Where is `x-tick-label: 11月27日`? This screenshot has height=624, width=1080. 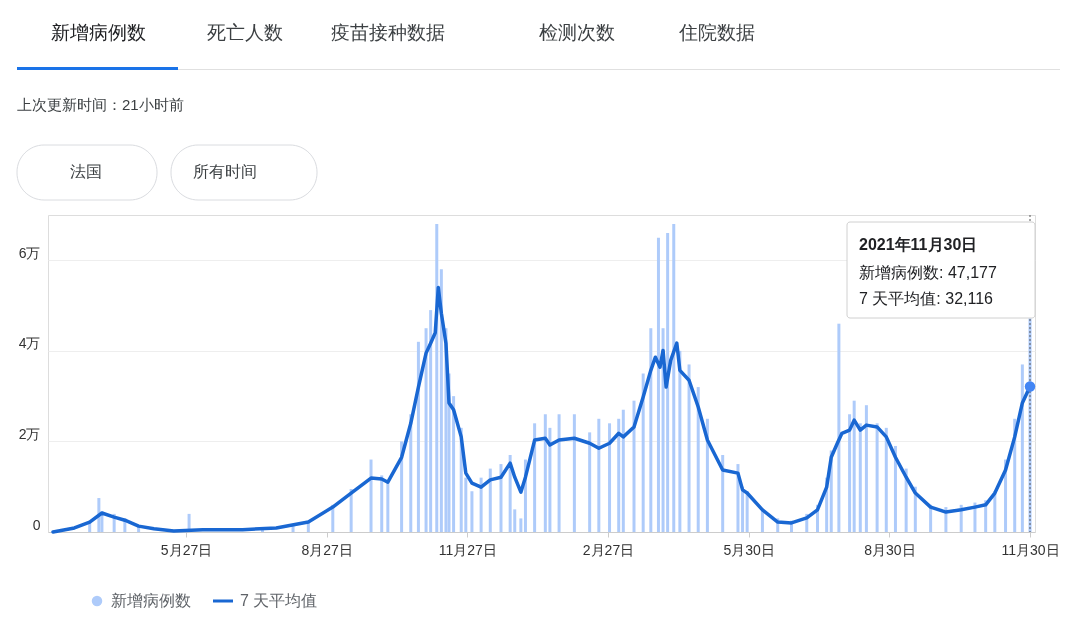 x-tick-label: 11月27日 is located at coordinates (467, 549).